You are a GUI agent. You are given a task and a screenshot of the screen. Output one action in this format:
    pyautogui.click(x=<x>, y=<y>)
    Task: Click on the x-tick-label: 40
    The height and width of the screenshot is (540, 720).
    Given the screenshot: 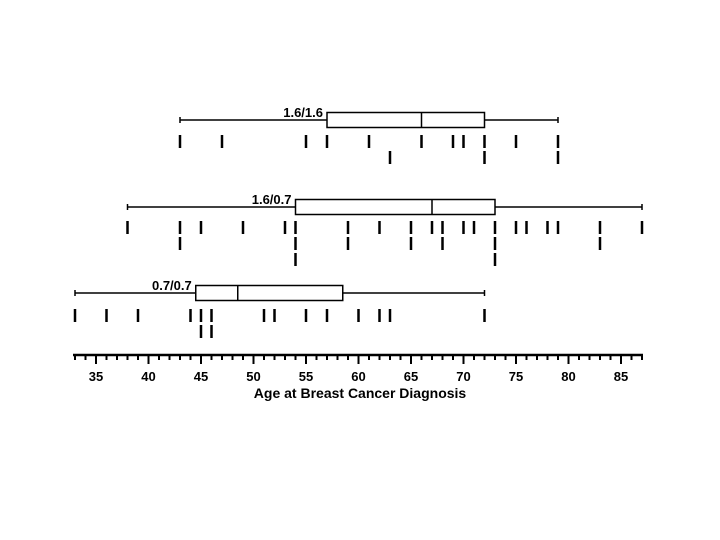 What is the action you would take?
    pyautogui.click(x=148, y=376)
    